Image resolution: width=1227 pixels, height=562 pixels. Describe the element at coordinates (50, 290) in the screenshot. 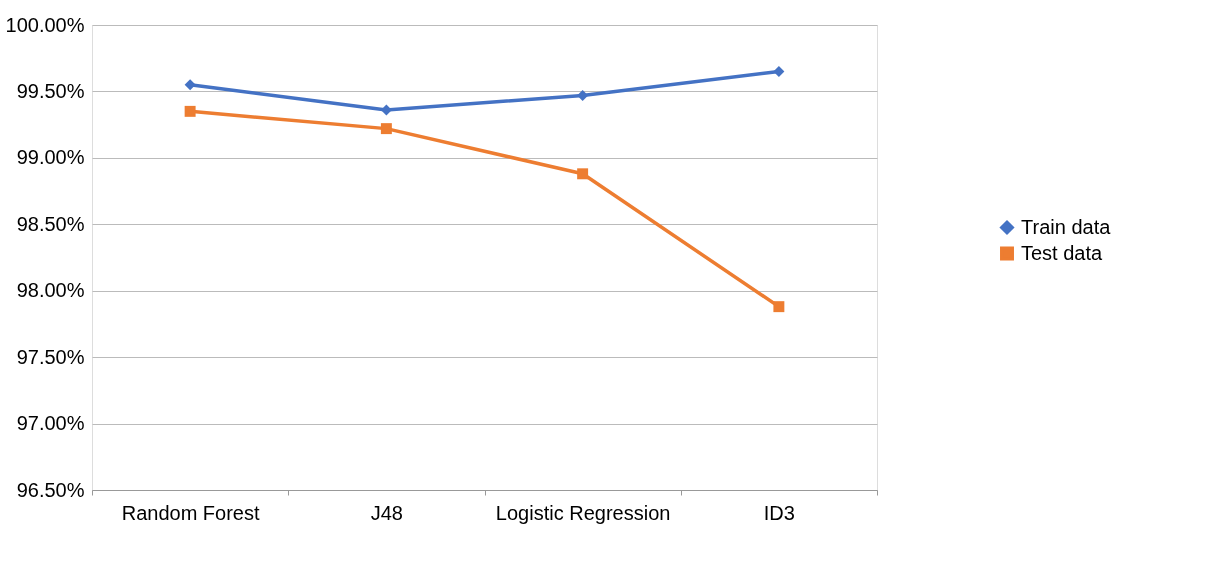

I see `y-tick-label: 98.00%` at that location.